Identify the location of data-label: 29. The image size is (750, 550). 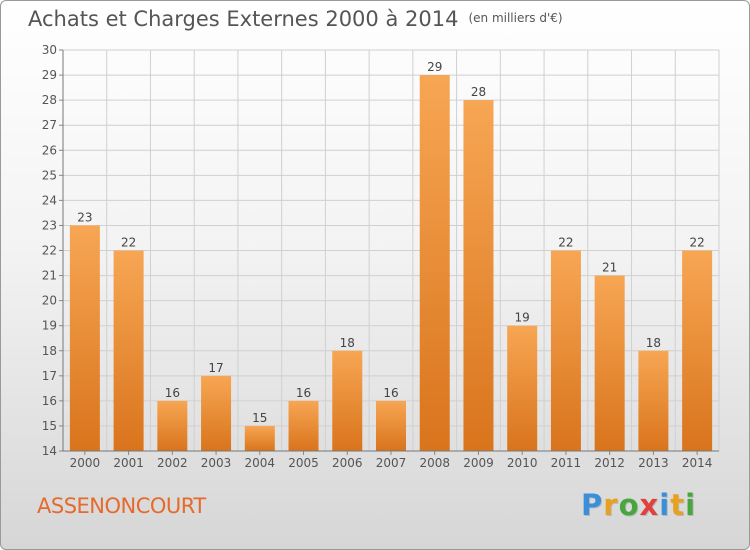
(434, 67).